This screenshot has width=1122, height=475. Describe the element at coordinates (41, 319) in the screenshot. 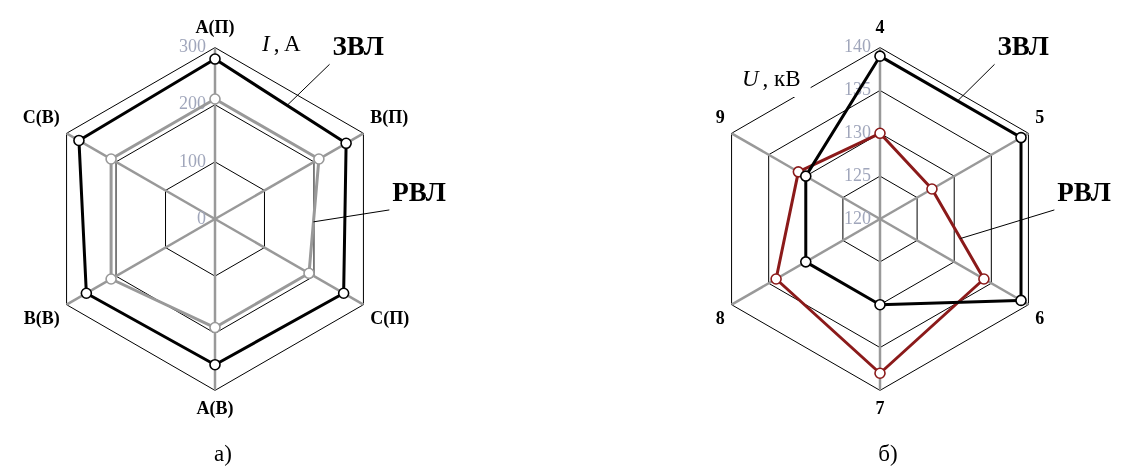

I see `spoke-label: B(В)` at that location.